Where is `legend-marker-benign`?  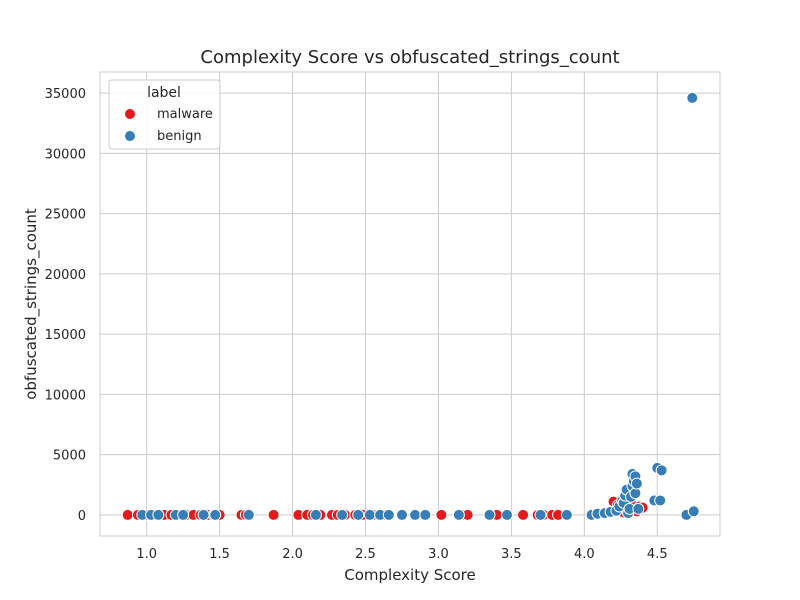
legend-marker-benign is located at coordinates (130, 136).